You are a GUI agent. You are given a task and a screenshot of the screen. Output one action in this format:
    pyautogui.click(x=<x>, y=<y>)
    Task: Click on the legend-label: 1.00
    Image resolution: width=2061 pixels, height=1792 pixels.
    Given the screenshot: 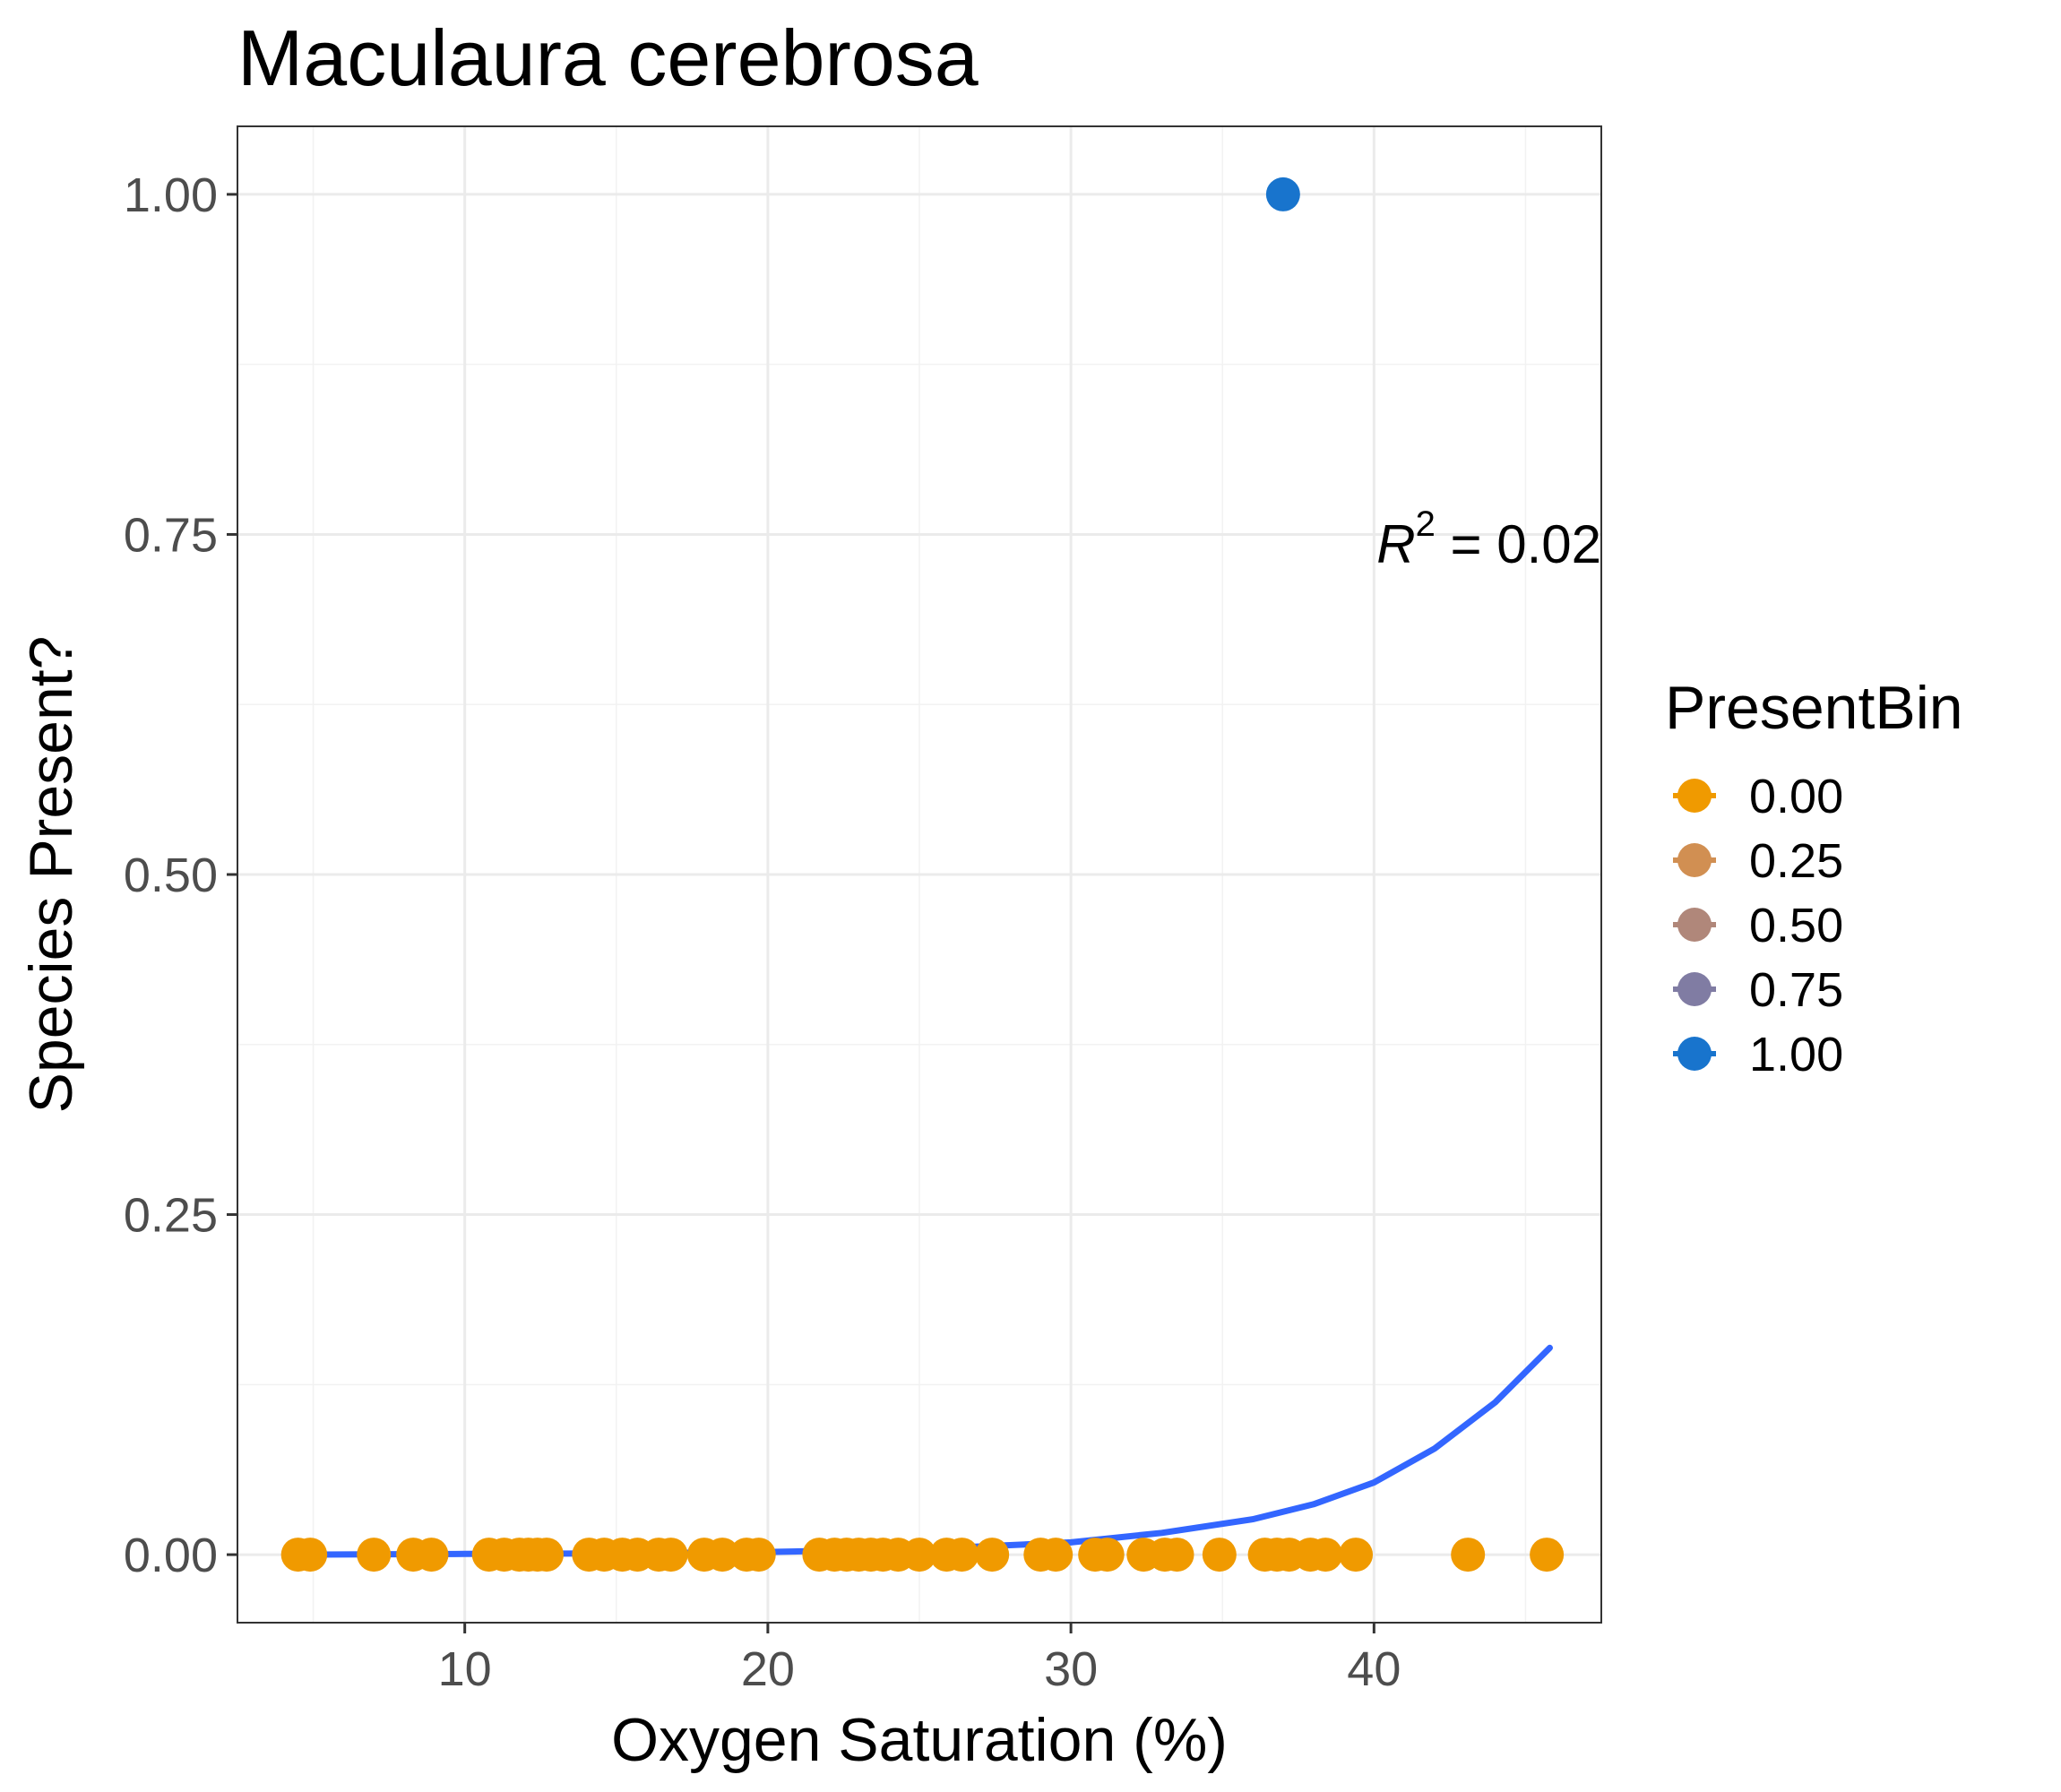 What is the action you would take?
    pyautogui.click(x=1796, y=1055)
    